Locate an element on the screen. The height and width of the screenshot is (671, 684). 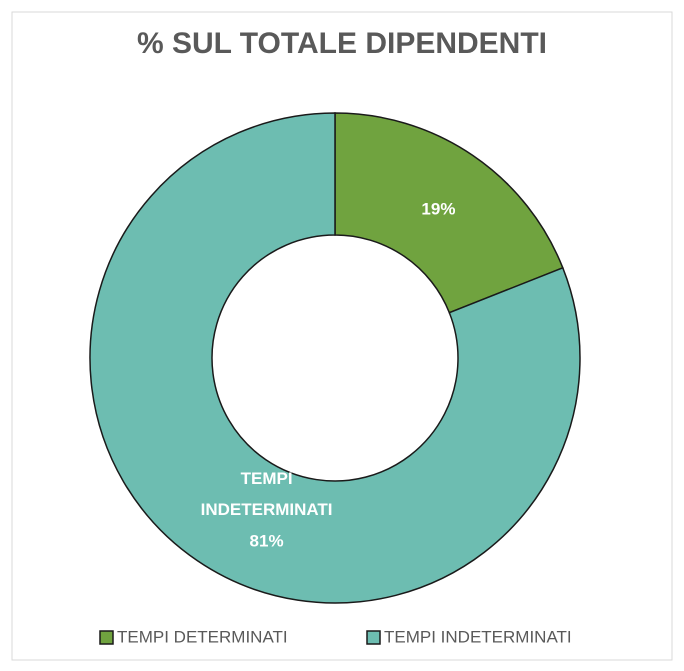
donut-slice is located at coordinates (449, 213).